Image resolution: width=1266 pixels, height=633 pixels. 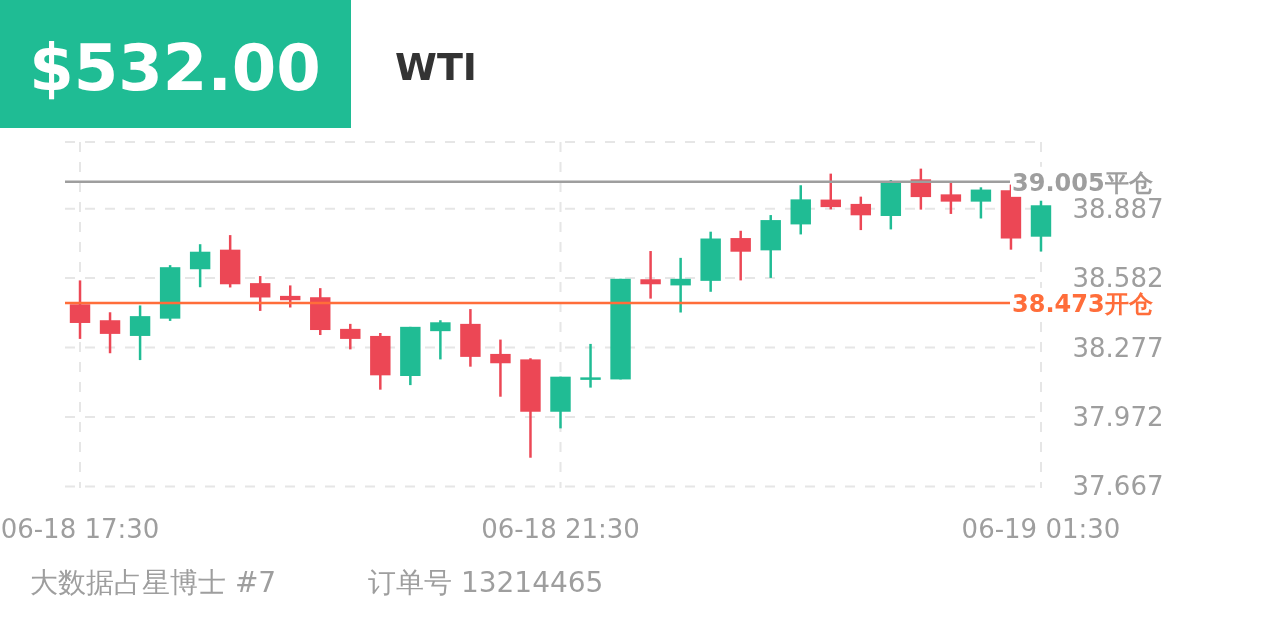 What do you see at coordinates (1041, 529) in the screenshot?
I see `x-tick-label: 06-19 01:30` at bounding box center [1041, 529].